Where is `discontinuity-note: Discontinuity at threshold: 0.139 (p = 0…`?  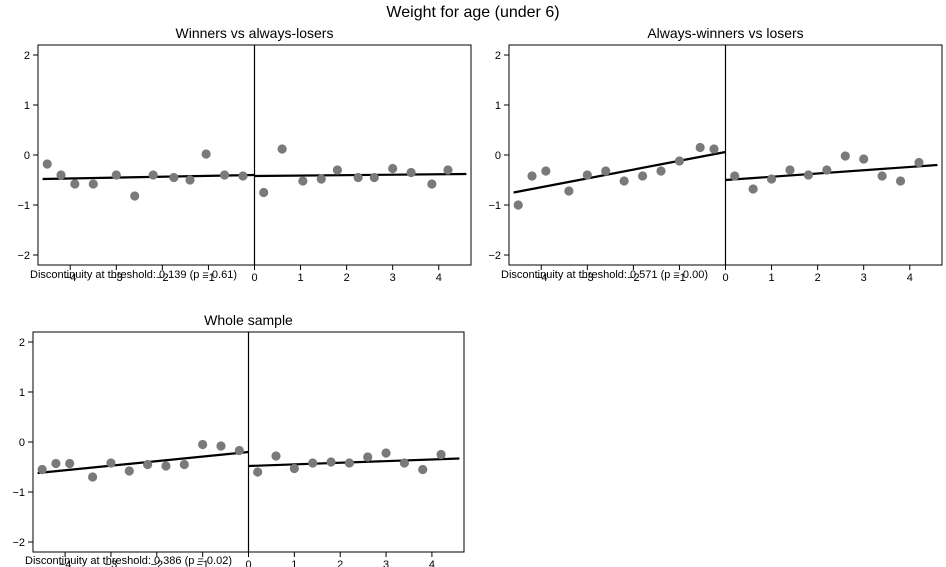 discontinuity-note: Discontinuity at threshold: 0.139 (p = 0… is located at coordinates (133, 275).